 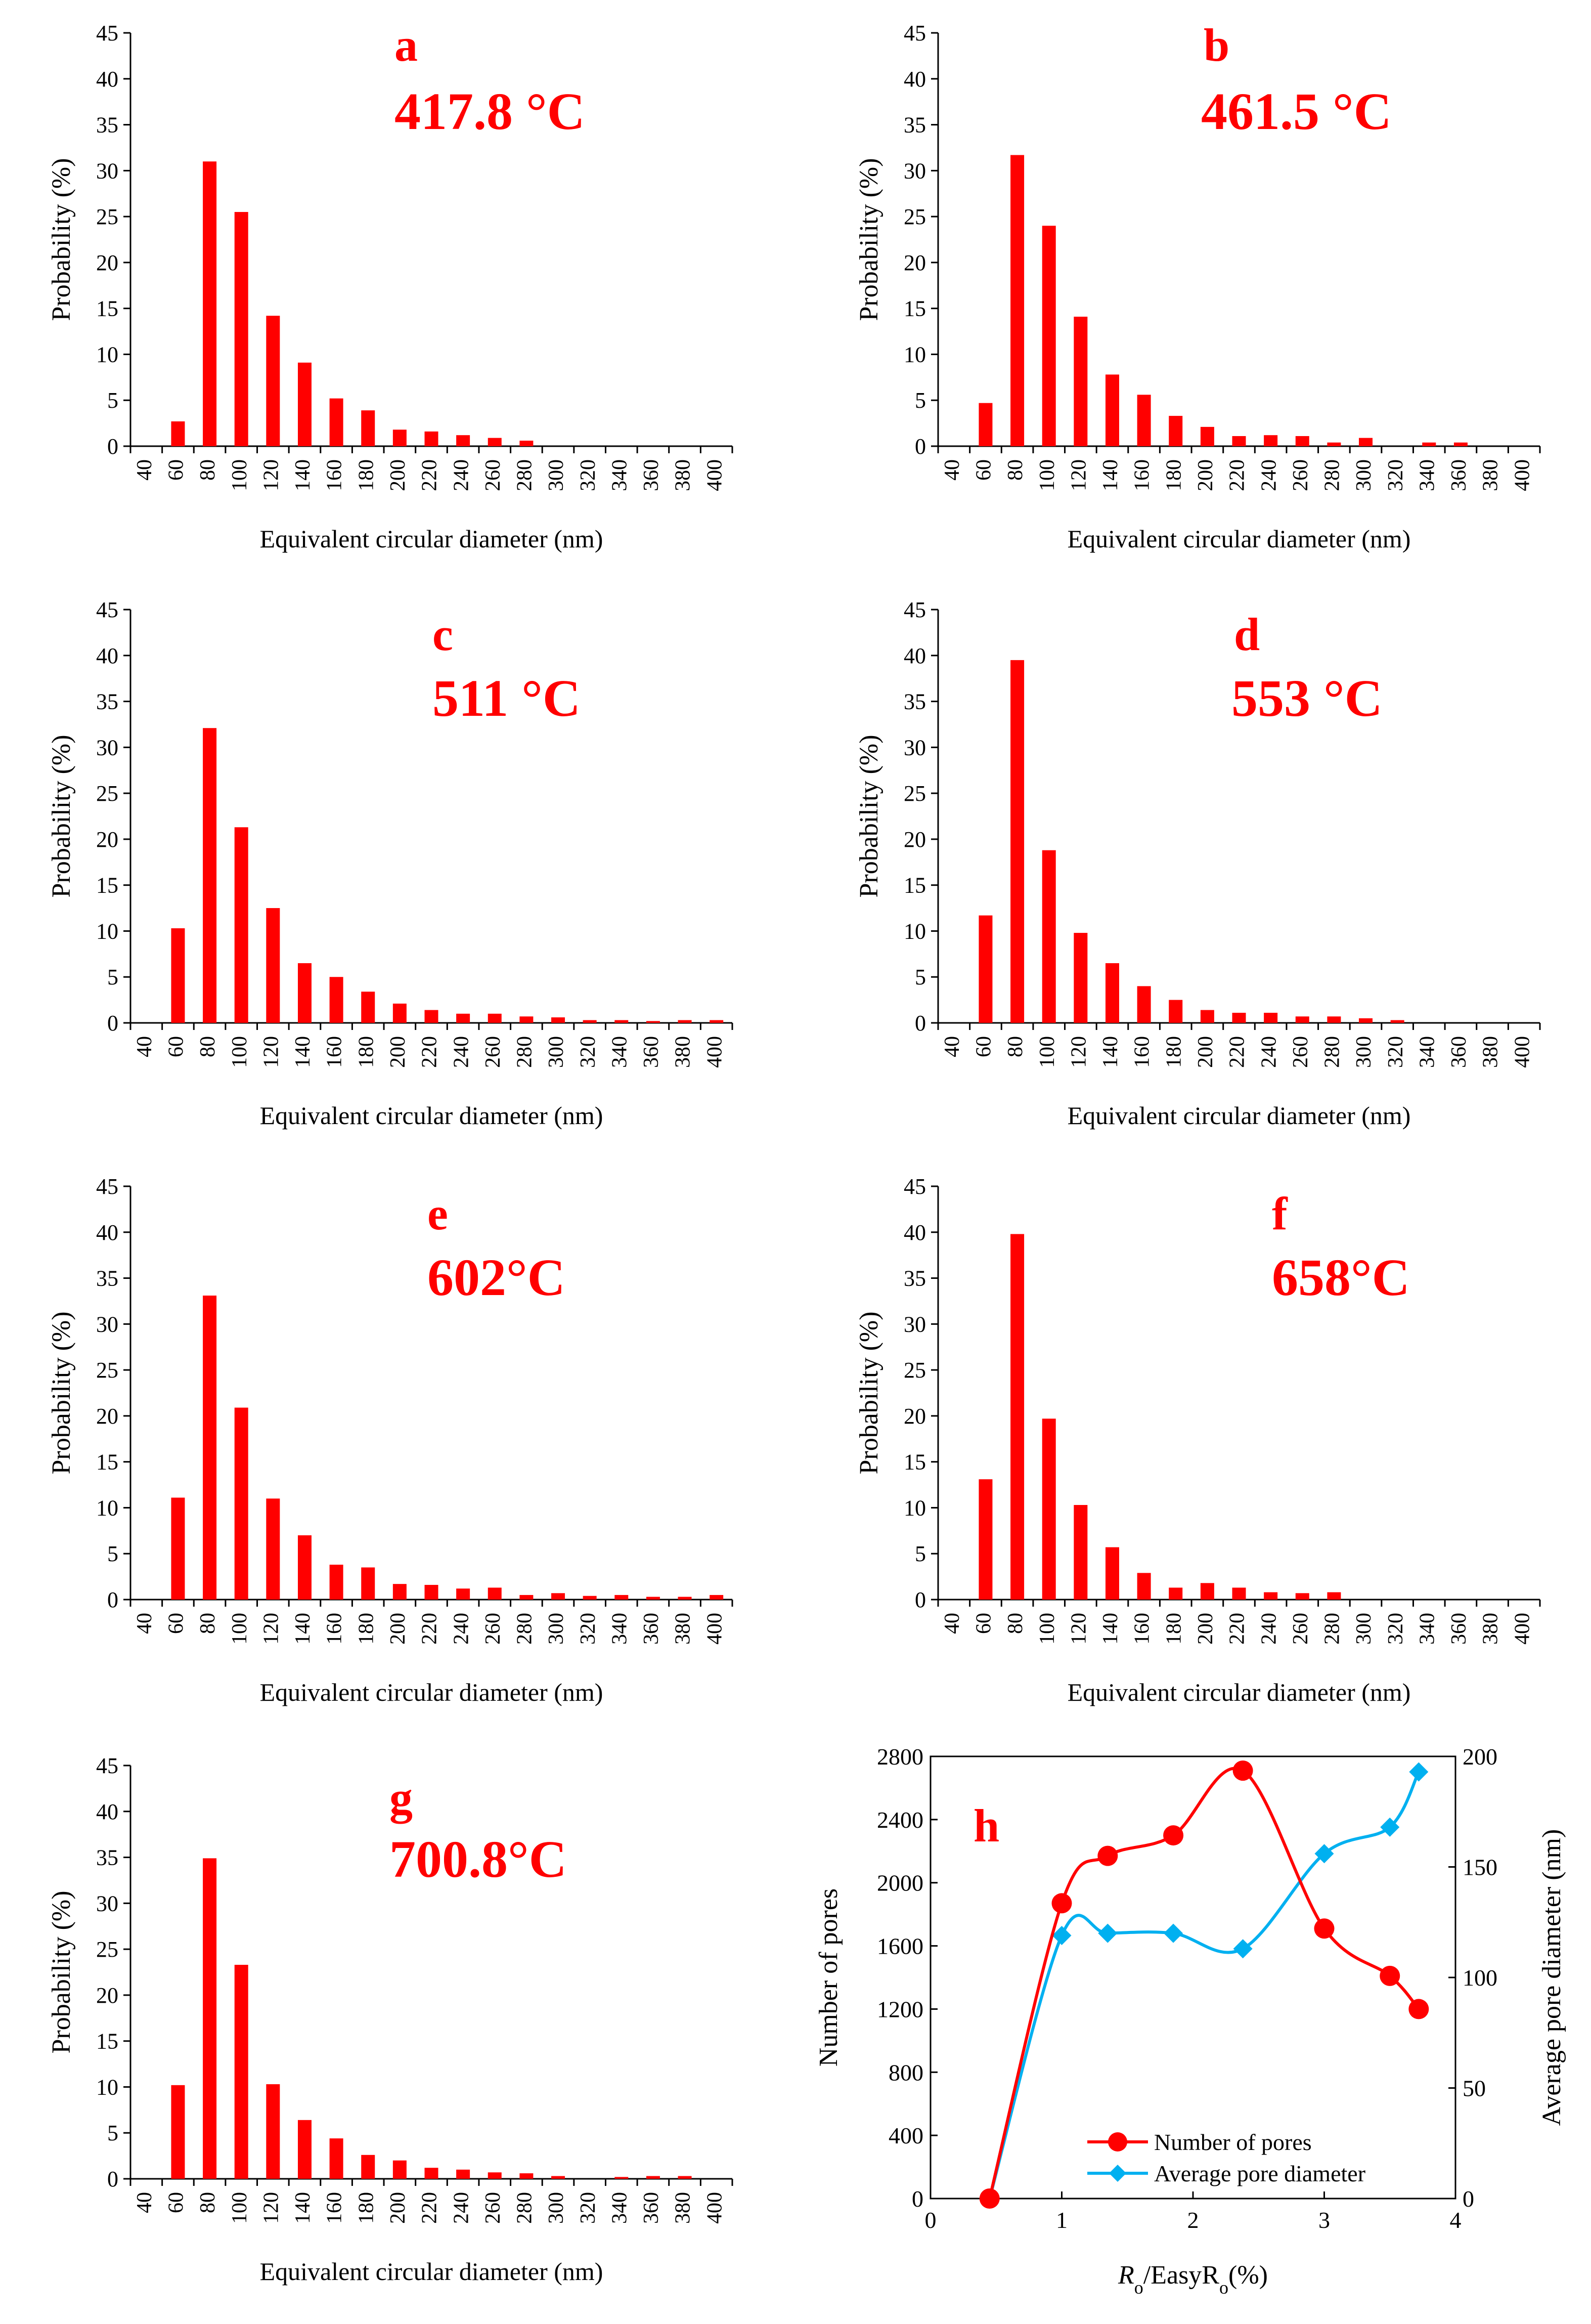 I want to click on y-tick-label: 1600, so click(x=900, y=1946).